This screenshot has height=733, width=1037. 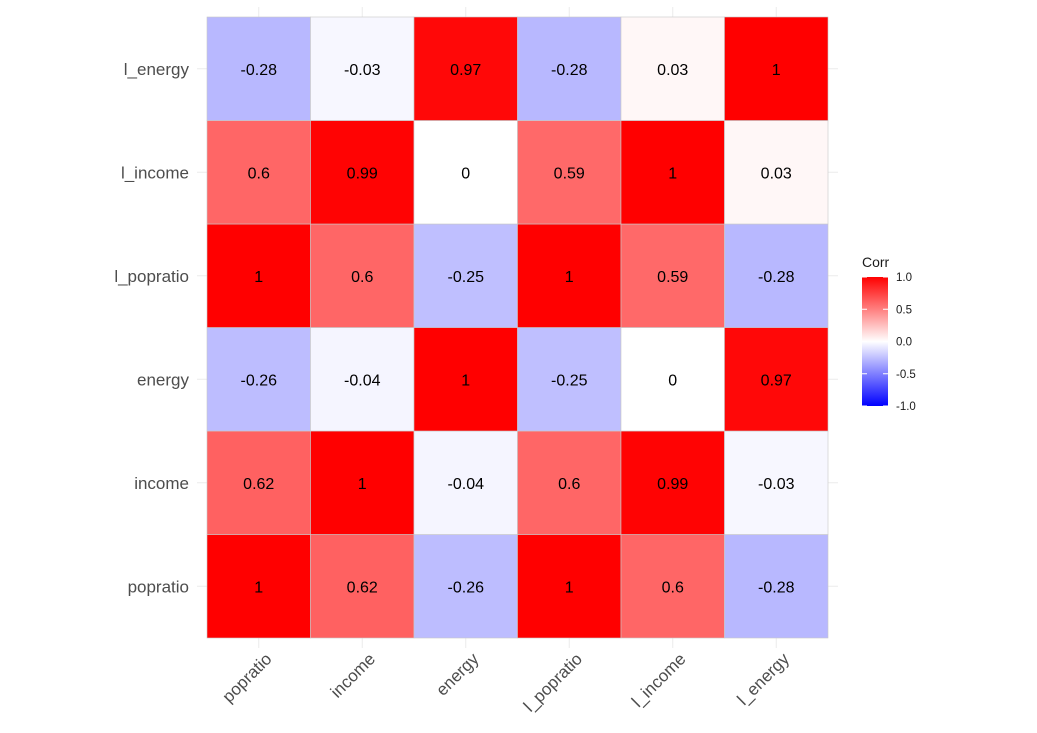 What do you see at coordinates (876, 262) in the screenshot?
I see `legend-title: Corr` at bounding box center [876, 262].